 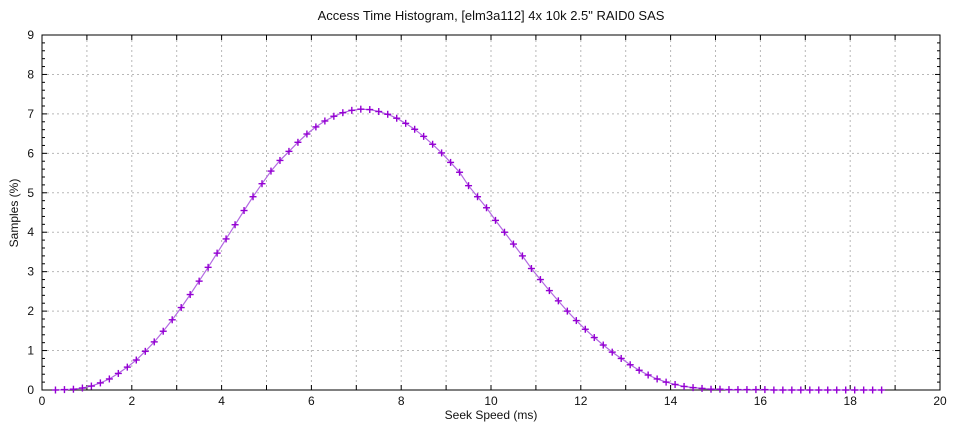 What do you see at coordinates (30, 390) in the screenshot?
I see `y-tick-label: 0` at bounding box center [30, 390].